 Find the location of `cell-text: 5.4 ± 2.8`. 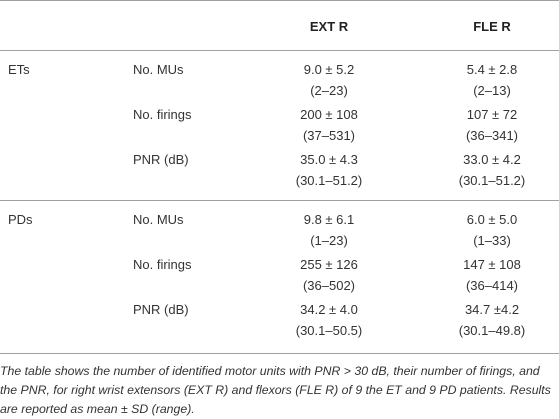

cell-text: 5.4 ± 2.8 is located at coordinates (492, 69).